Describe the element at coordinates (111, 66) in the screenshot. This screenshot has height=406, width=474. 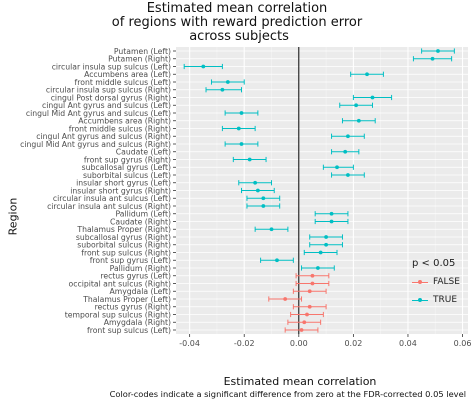
I see `y-tick-label: circular insula sup sulcus (Left)` at that location.